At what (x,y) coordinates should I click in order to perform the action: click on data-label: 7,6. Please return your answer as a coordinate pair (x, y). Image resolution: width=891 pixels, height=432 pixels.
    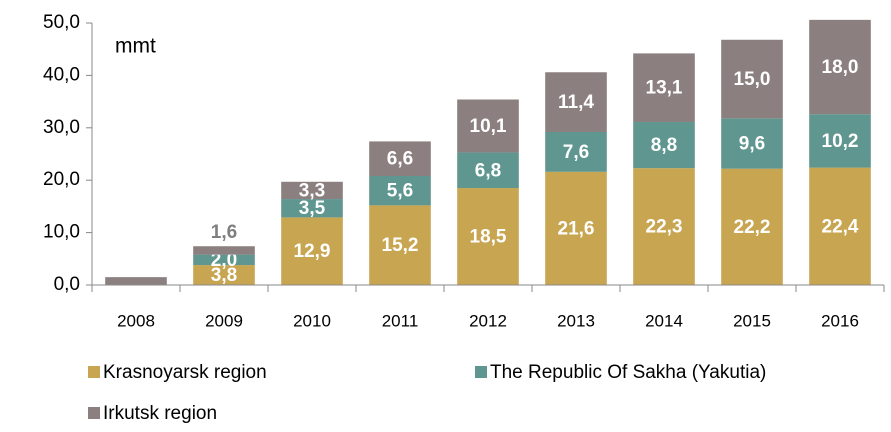
    Looking at the image, I should click on (576, 152).